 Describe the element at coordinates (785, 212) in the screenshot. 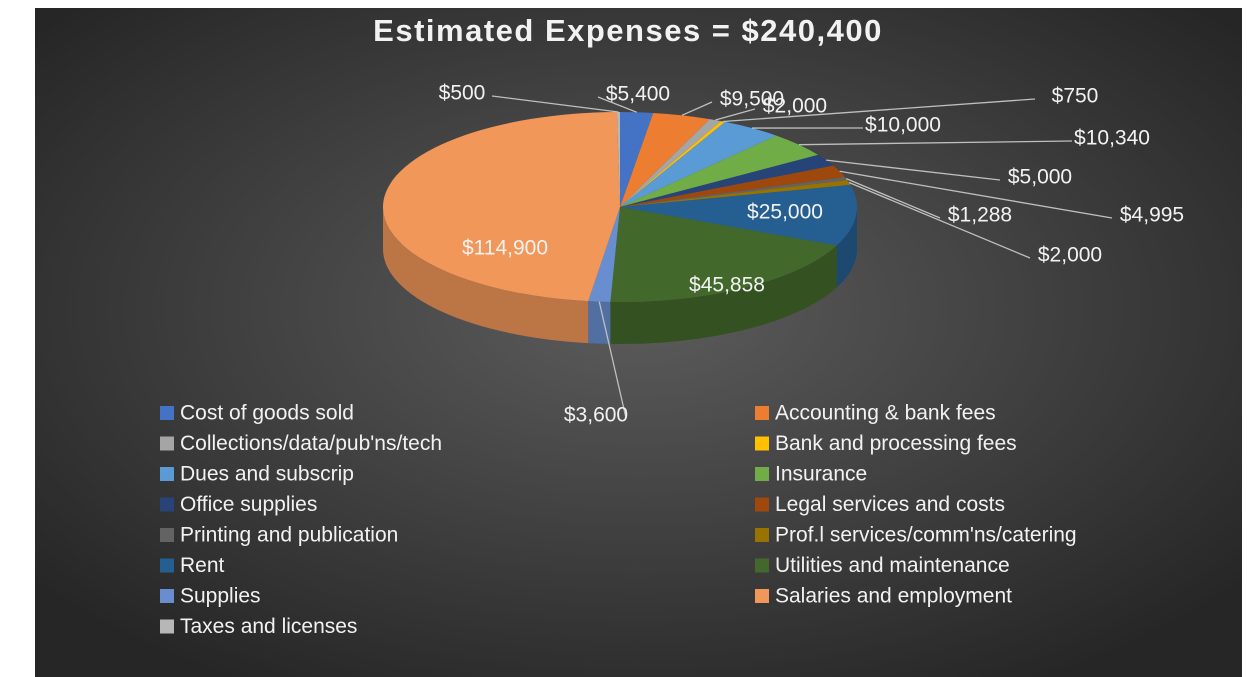

I see `data-label: $25,000` at that location.